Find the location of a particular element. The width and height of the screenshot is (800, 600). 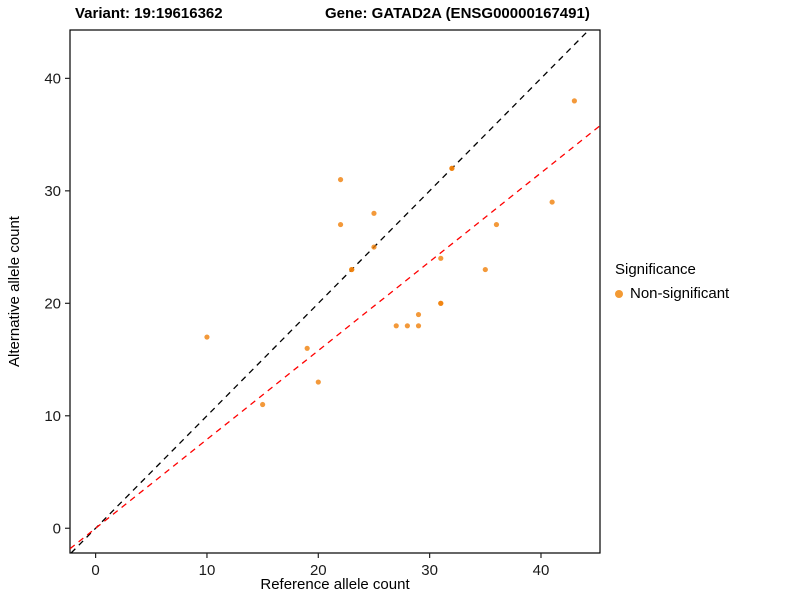

x-axis-title: Reference allele count is located at coordinates (335, 584).